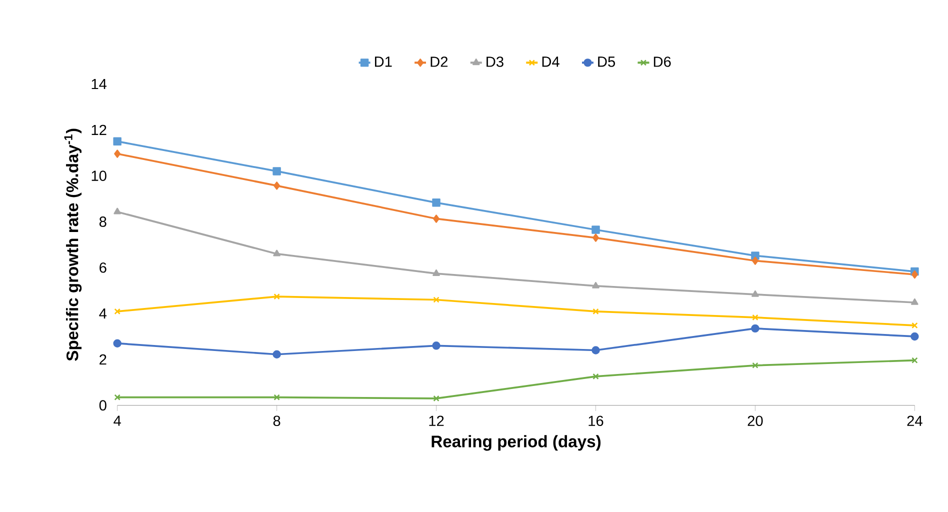 Image resolution: width=948 pixels, height=512 pixels. What do you see at coordinates (516, 443) in the screenshot?
I see `x-axis-title: Rearing period (days)` at bounding box center [516, 443].